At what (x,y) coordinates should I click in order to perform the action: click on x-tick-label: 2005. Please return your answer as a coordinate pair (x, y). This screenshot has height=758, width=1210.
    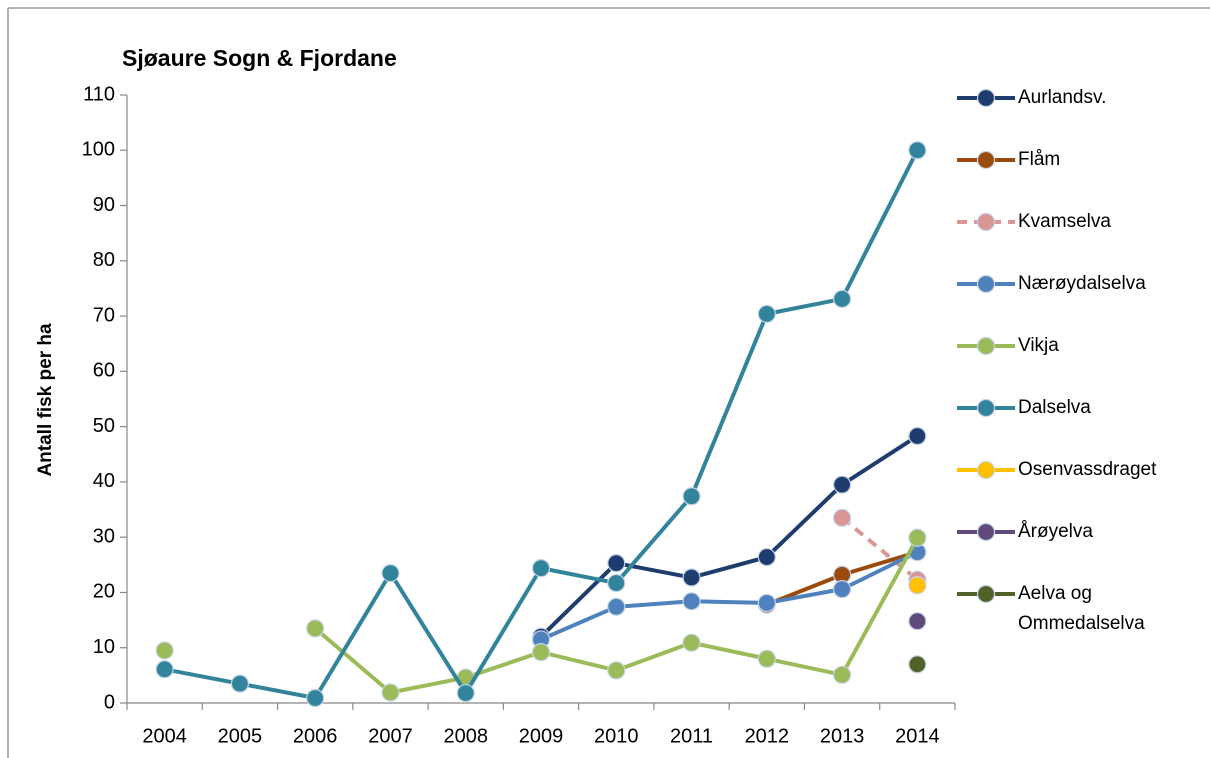
    Looking at the image, I should click on (240, 736).